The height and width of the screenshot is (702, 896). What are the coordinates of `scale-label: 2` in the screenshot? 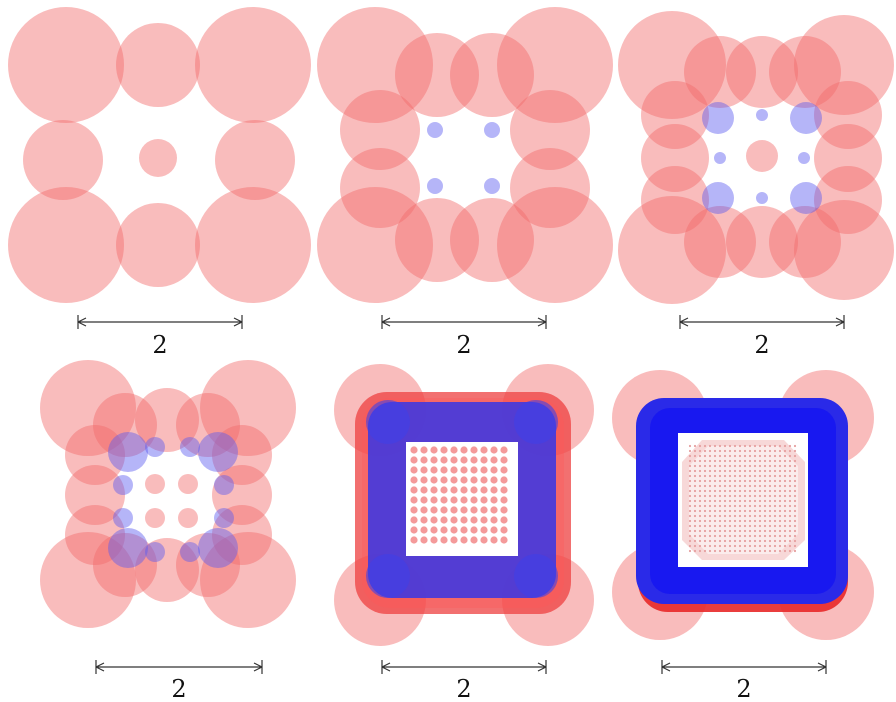 It's located at (159, 345).